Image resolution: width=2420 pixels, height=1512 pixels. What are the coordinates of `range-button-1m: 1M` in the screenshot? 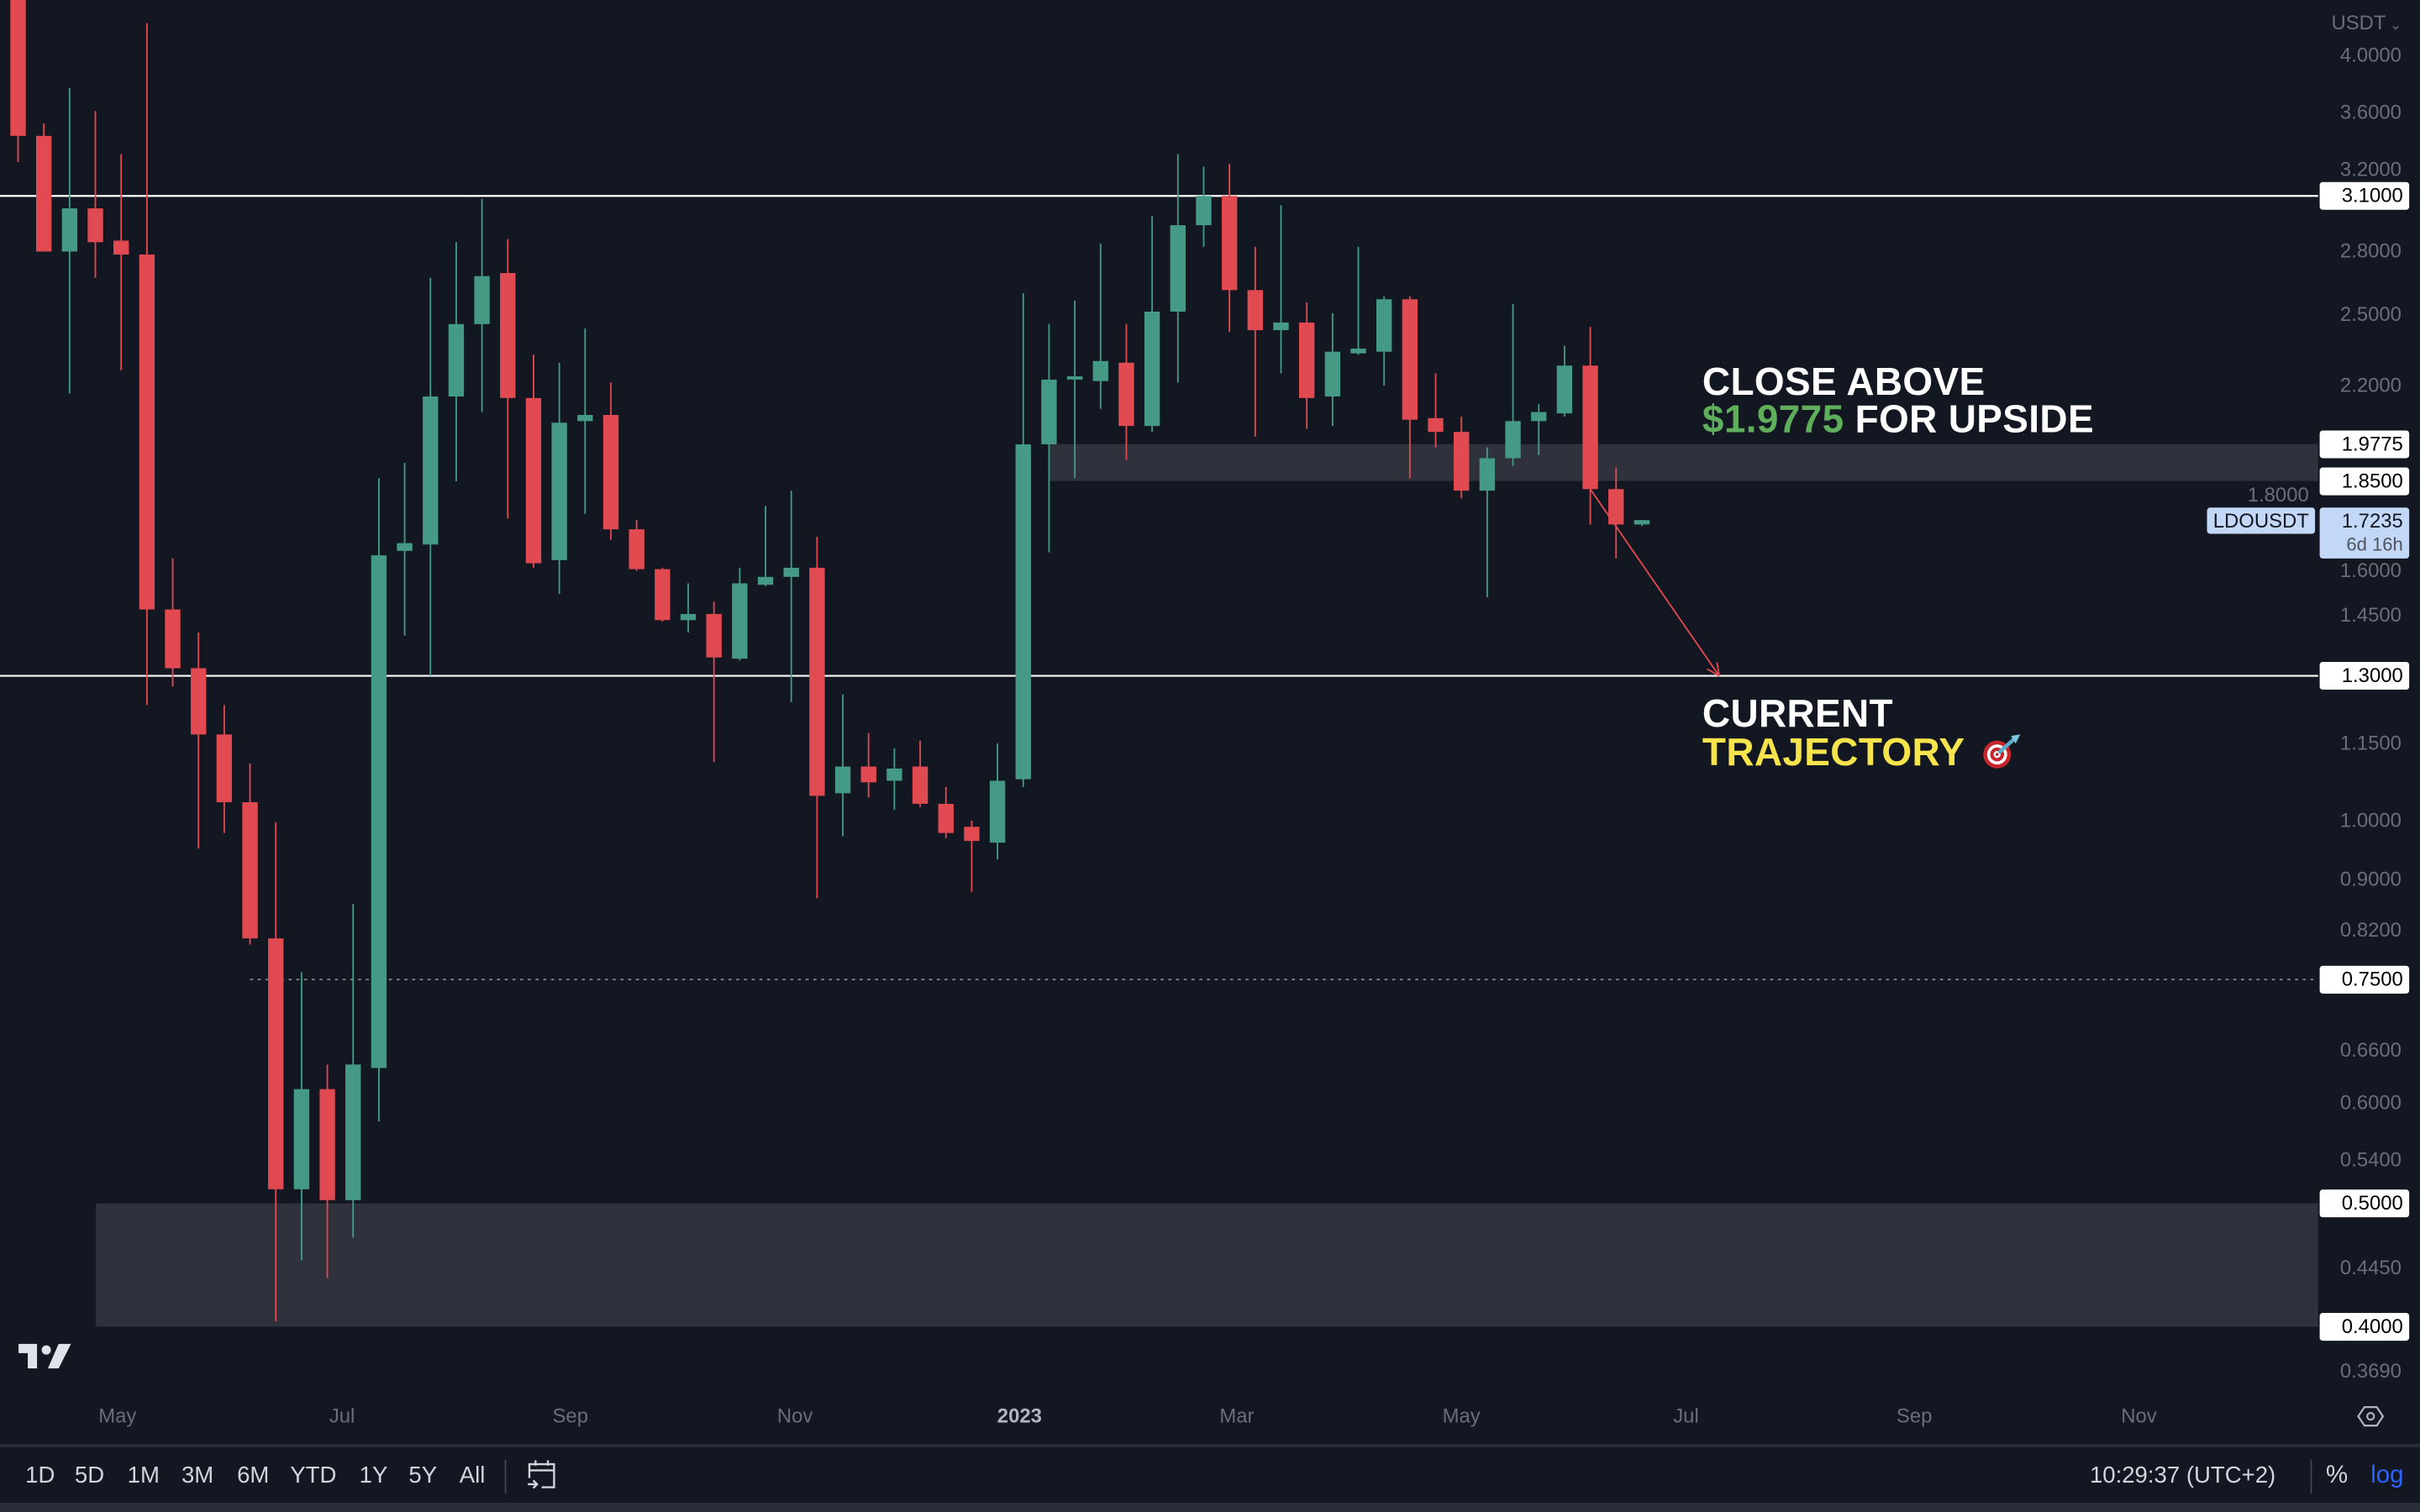 It's located at (143, 1475).